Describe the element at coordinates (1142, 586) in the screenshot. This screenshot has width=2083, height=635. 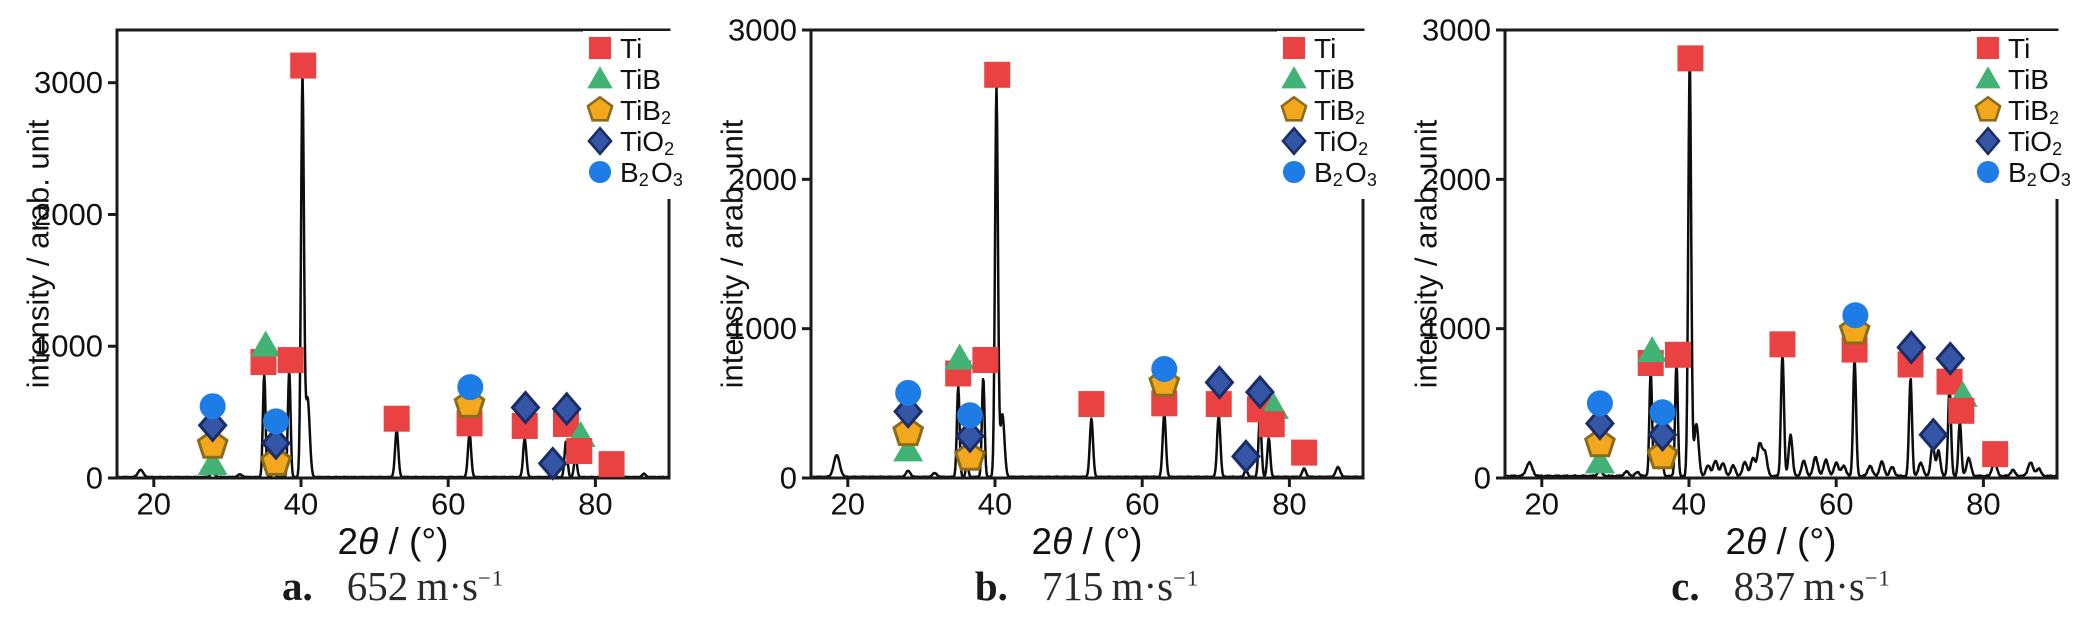
I see `caption-unit: m·s` at that location.